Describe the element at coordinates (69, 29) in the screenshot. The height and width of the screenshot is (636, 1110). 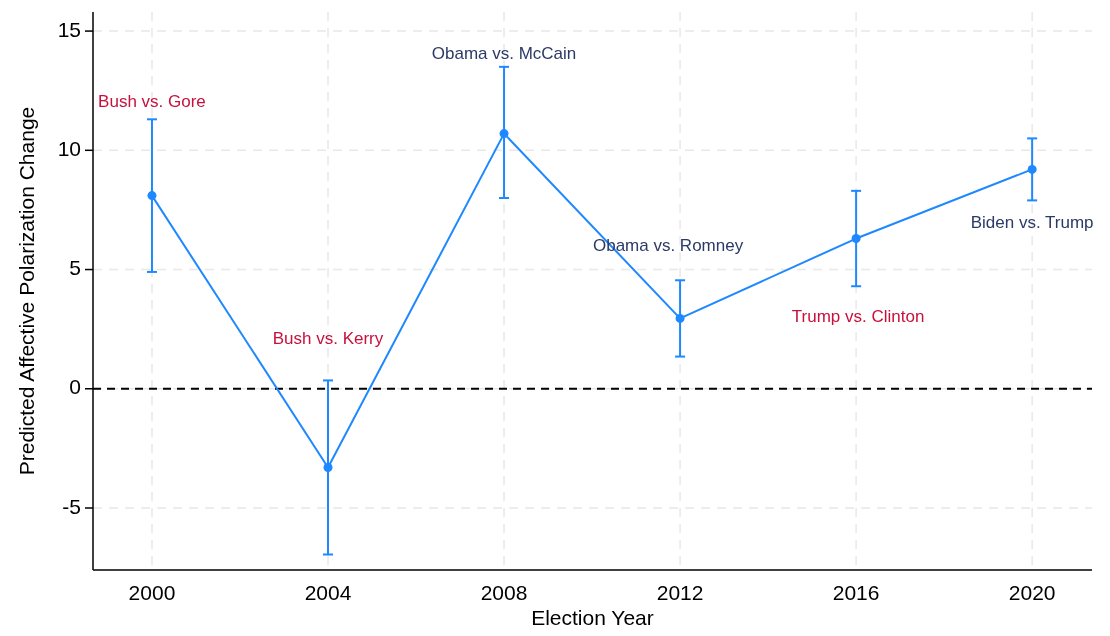
I see `y-tick-label: 15` at that location.